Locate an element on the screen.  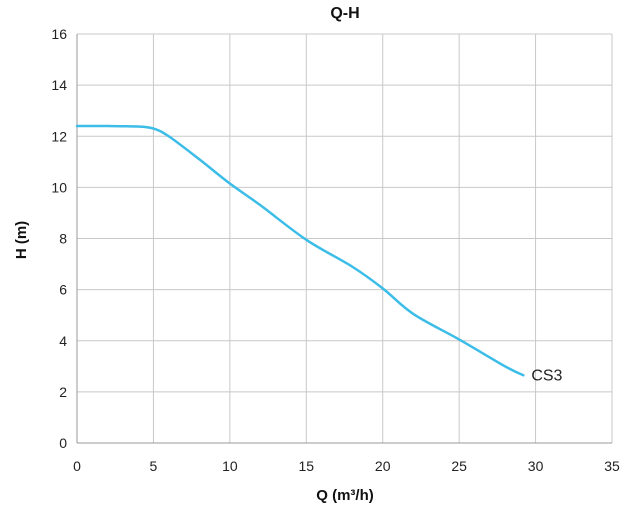
x-tick-labels: 0 5 10 15 20 25 30 35 is located at coordinates (346, 466).